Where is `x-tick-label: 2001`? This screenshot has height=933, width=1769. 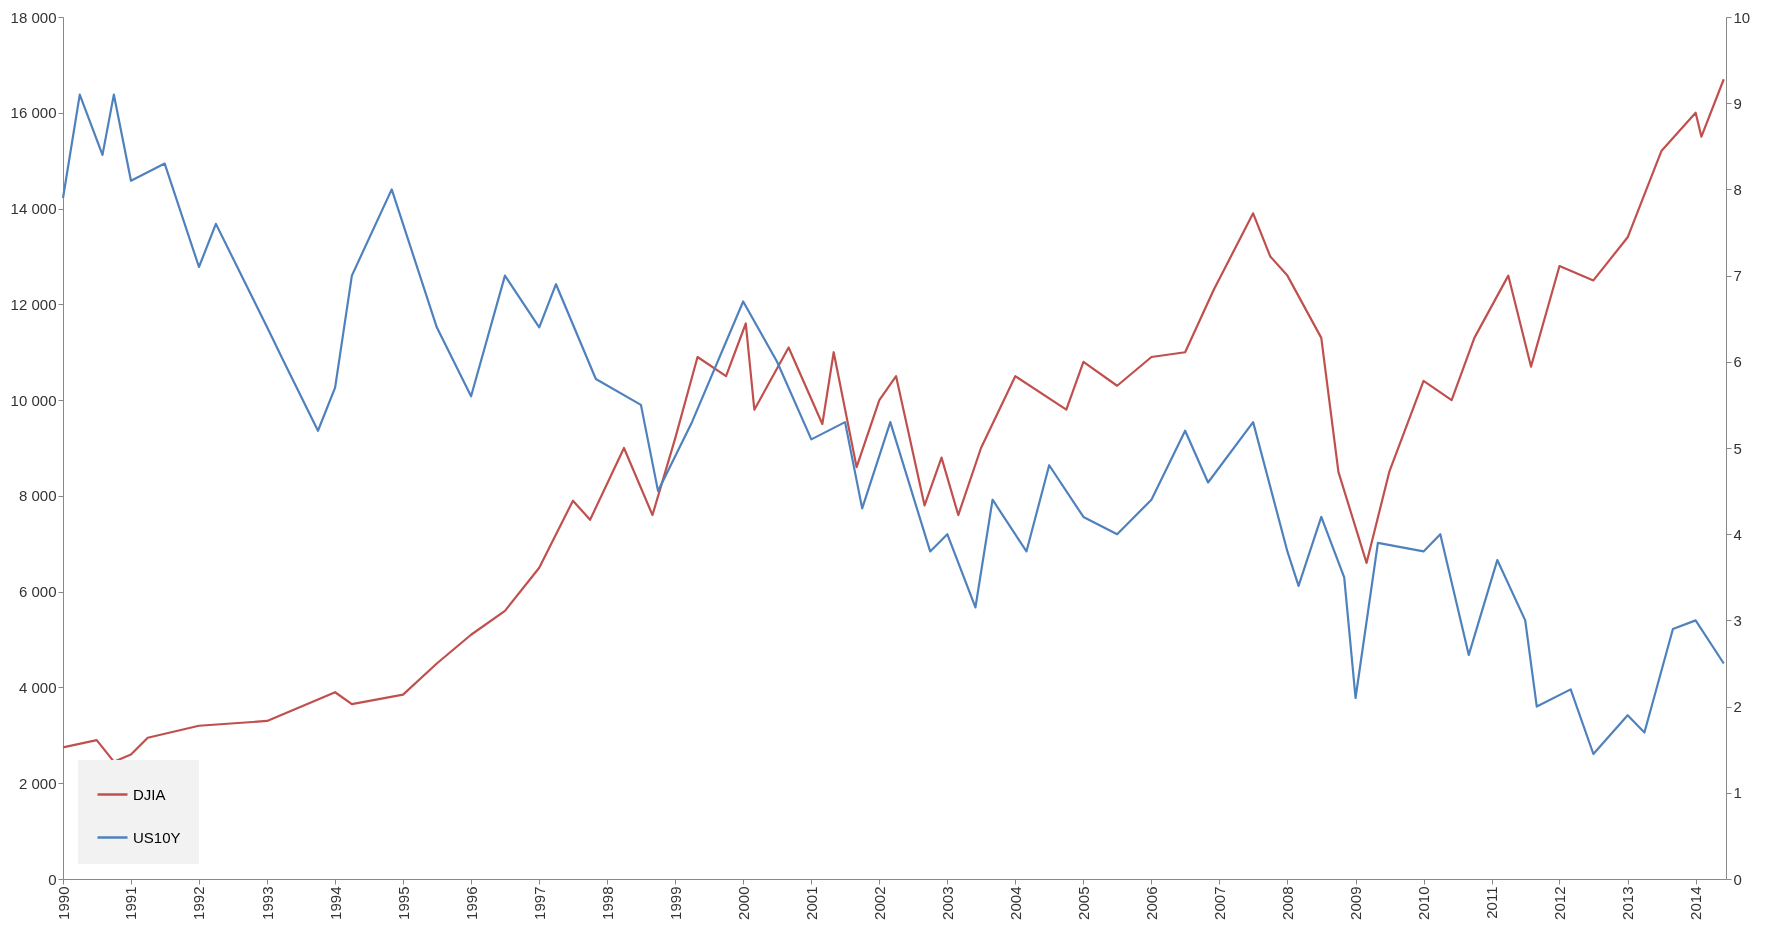
x-tick-label: 2001 is located at coordinates (811, 903).